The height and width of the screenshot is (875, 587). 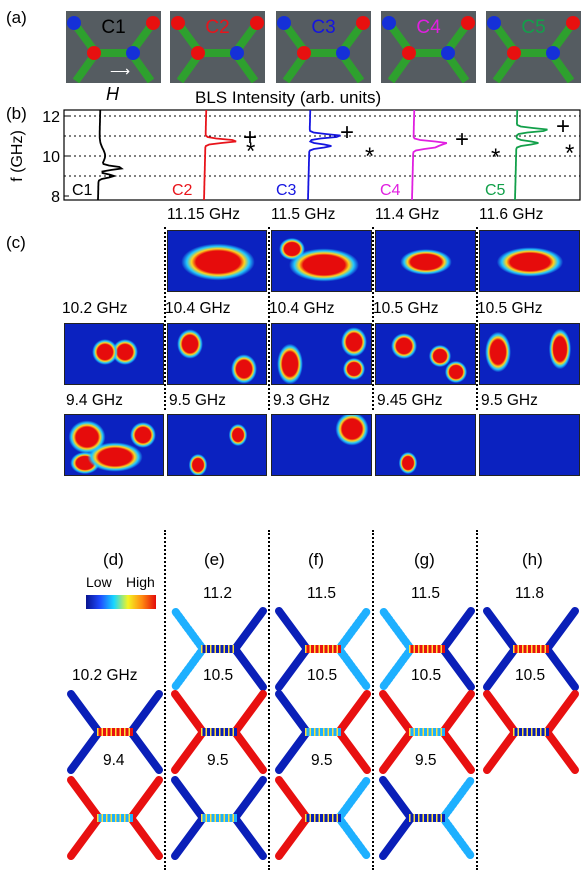 What do you see at coordinates (197, 400) in the screenshot?
I see `bls-frequency-label: 9.5 GHz` at bounding box center [197, 400].